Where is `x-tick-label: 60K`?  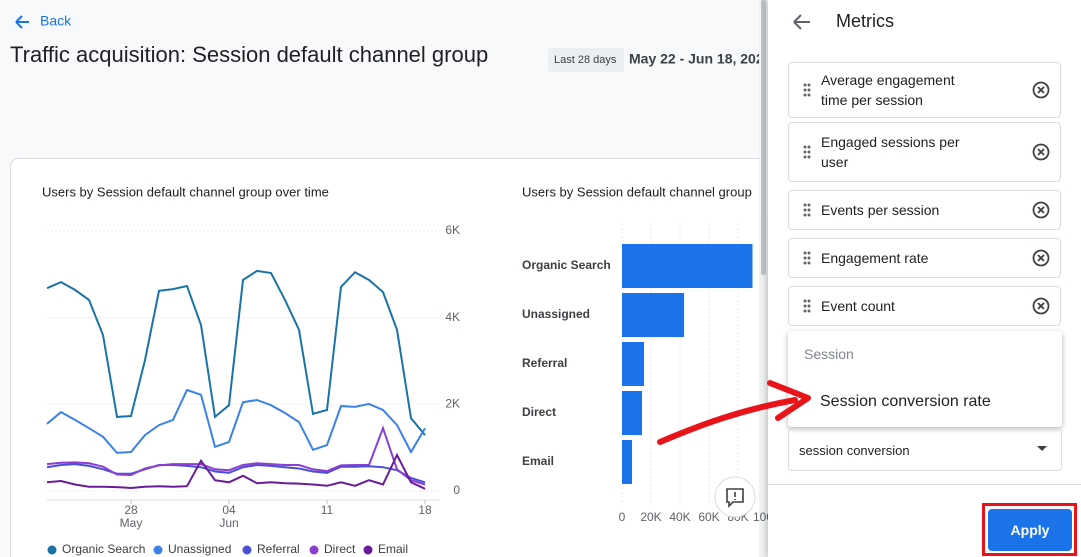 x-tick-label: 60K is located at coordinates (708, 517).